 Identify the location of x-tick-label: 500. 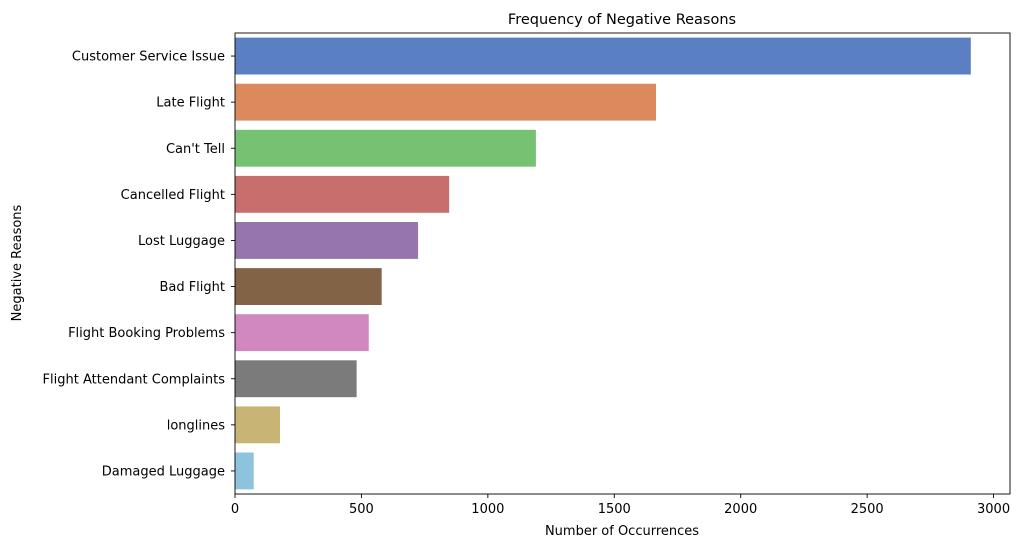
(361, 509).